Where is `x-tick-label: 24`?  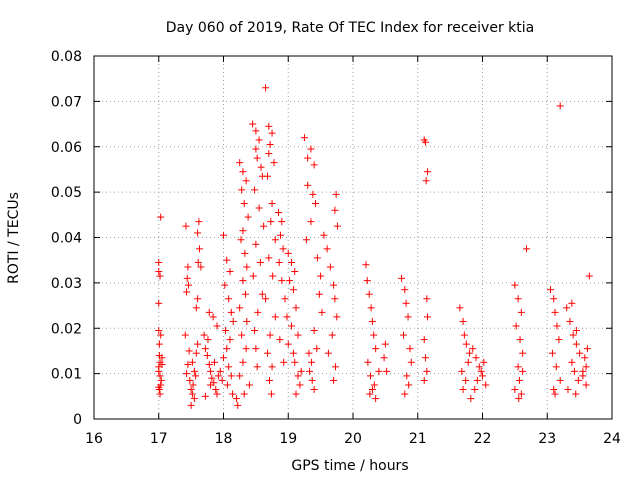
x-tick-label: 24 is located at coordinates (612, 439).